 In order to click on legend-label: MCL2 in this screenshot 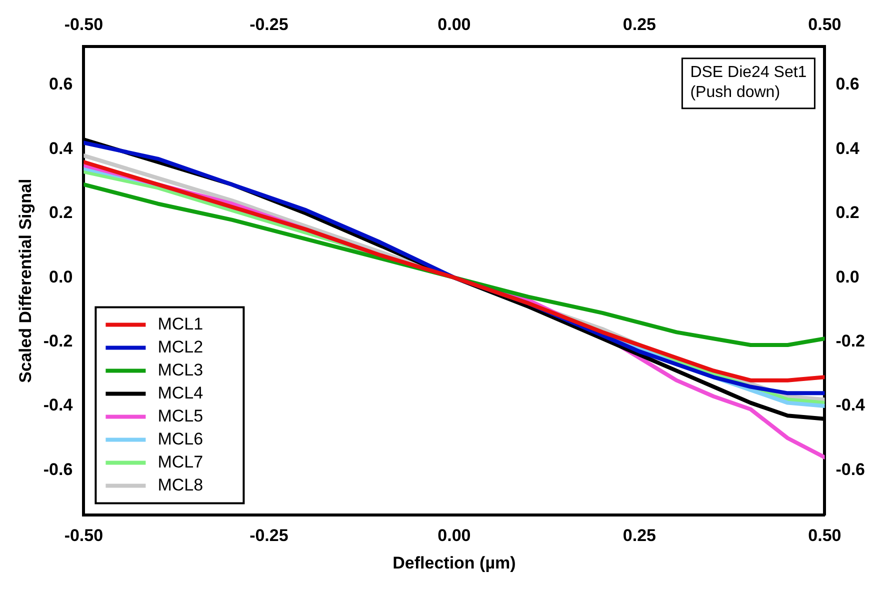, I will do `click(181, 346)`.